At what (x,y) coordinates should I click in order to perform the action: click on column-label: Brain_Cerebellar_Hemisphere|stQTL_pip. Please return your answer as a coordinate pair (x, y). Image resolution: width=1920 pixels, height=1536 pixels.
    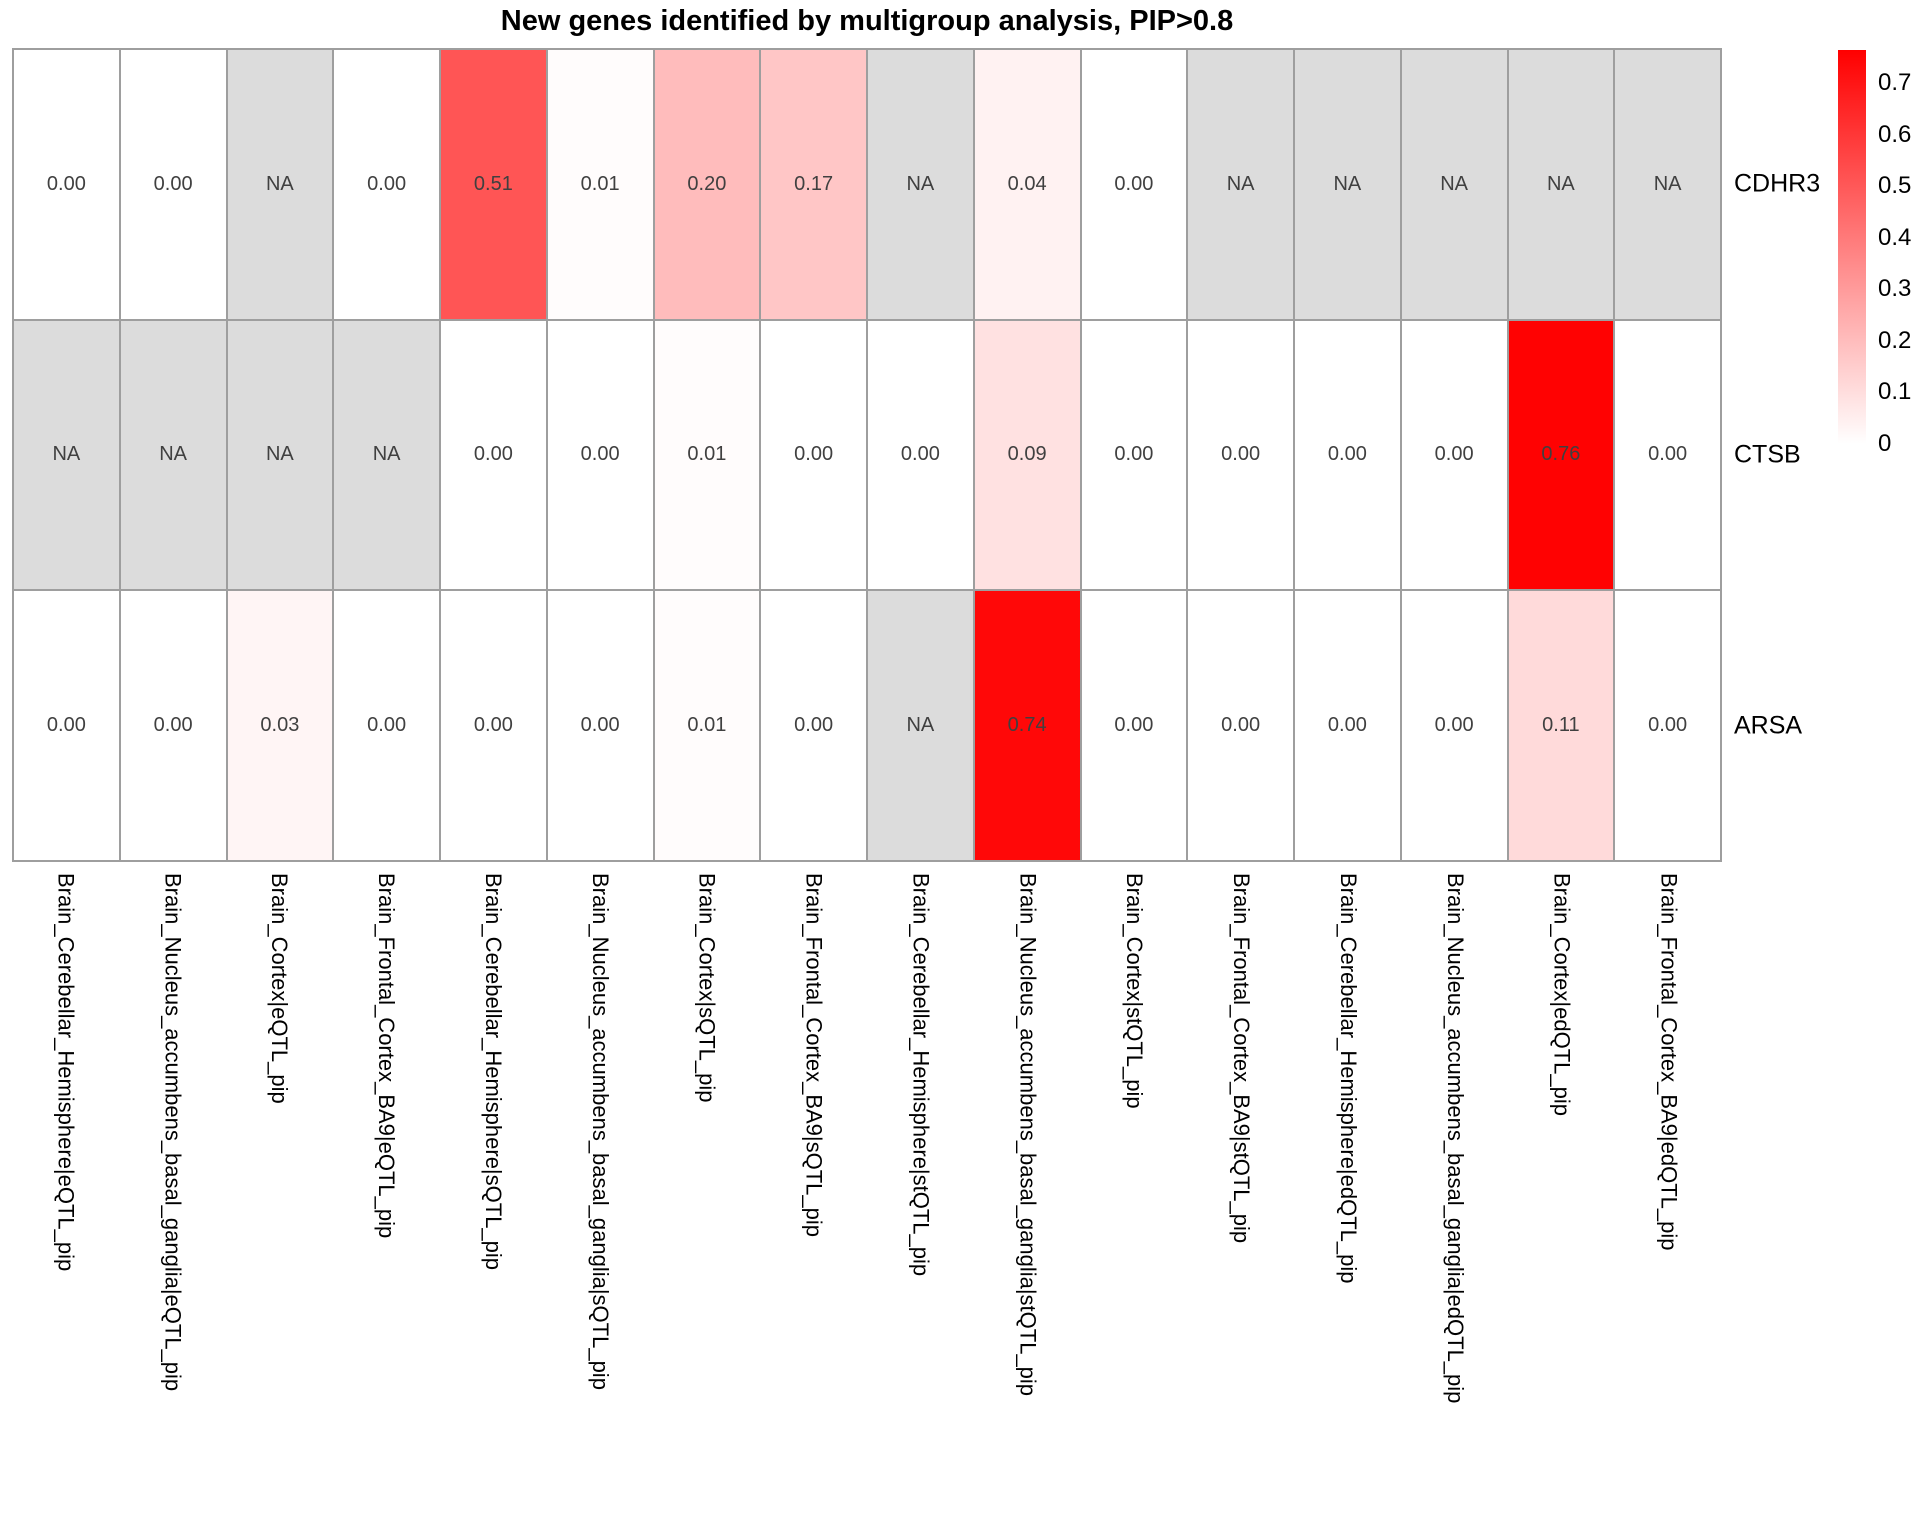
    Looking at the image, I should click on (921, 1075).